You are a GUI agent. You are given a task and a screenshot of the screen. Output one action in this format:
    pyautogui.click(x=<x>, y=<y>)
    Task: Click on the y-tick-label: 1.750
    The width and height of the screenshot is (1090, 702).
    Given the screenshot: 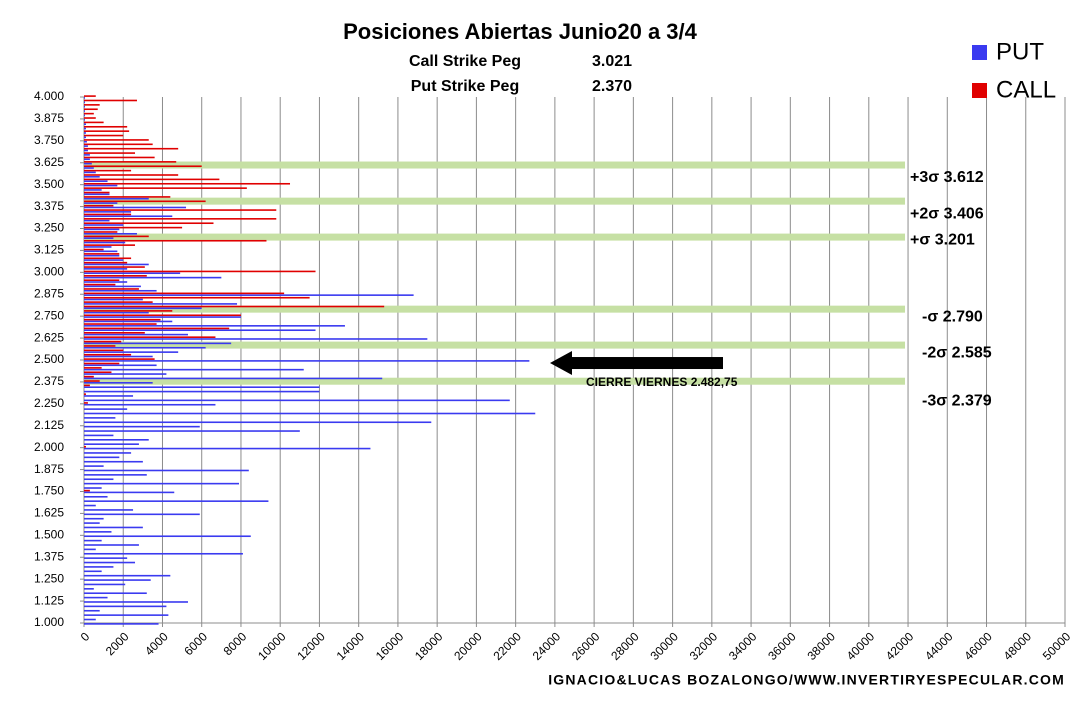 What is the action you would take?
    pyautogui.click(x=49, y=491)
    